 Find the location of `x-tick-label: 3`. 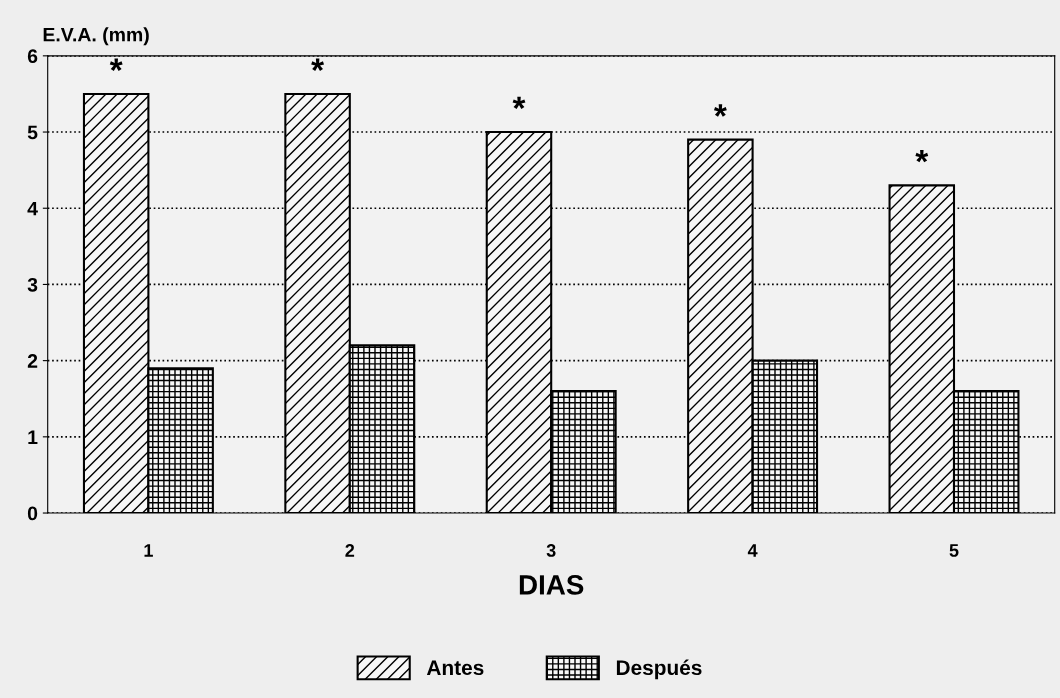

x-tick-label: 3 is located at coordinates (551, 550).